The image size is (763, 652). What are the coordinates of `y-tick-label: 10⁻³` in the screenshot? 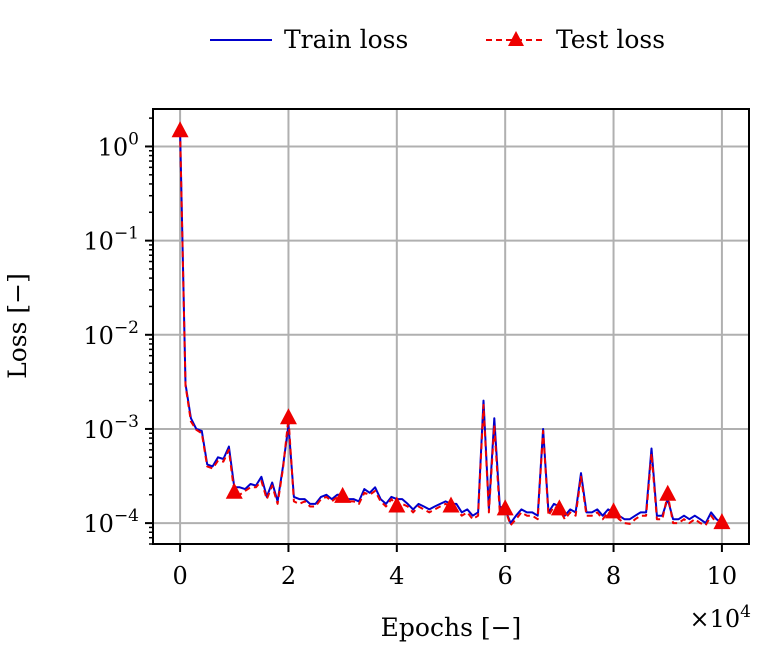 It's located at (111, 428).